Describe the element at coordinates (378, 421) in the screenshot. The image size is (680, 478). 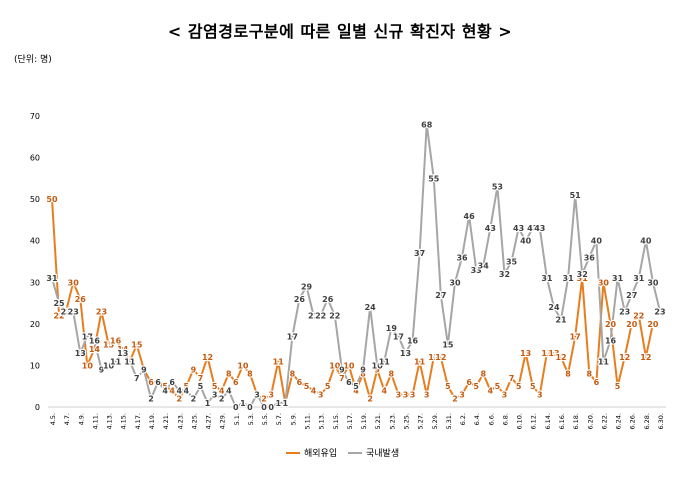
I see `x-tick-label: 5.21.` at that location.